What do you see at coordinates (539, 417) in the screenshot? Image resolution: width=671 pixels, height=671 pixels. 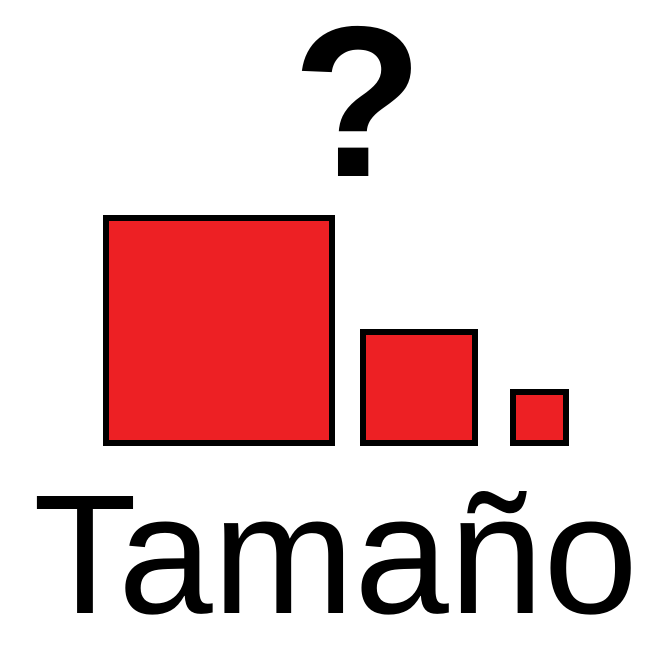 I see `small-square-icon` at bounding box center [539, 417].